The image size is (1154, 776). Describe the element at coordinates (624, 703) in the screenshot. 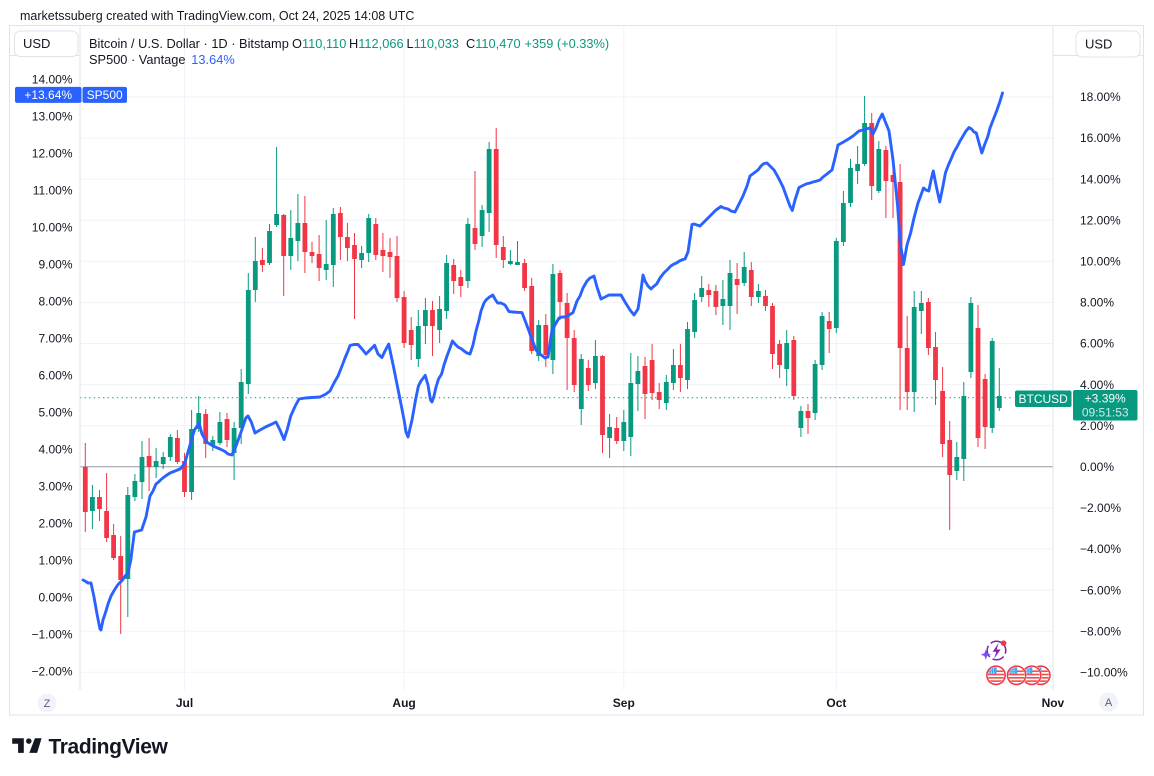

I see `svg-text: Sep` at that location.